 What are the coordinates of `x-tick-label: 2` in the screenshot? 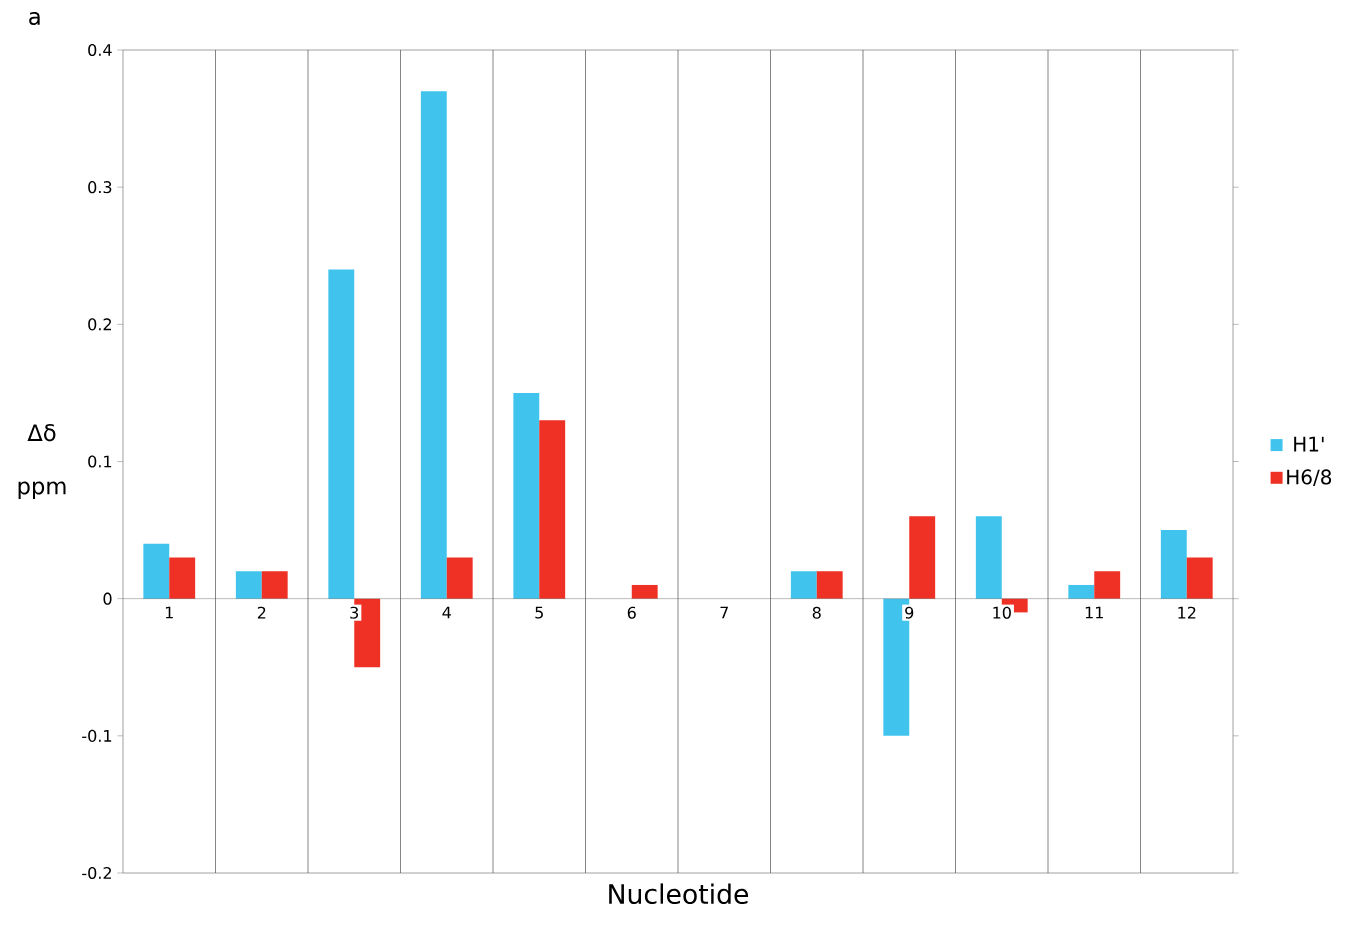 It's located at (261, 612).